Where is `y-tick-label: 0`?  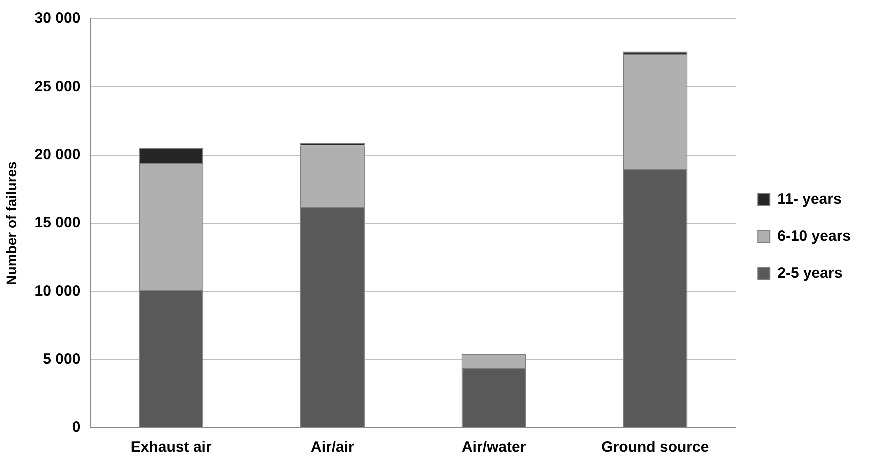
y-tick-label: 0 is located at coordinates (76, 427).